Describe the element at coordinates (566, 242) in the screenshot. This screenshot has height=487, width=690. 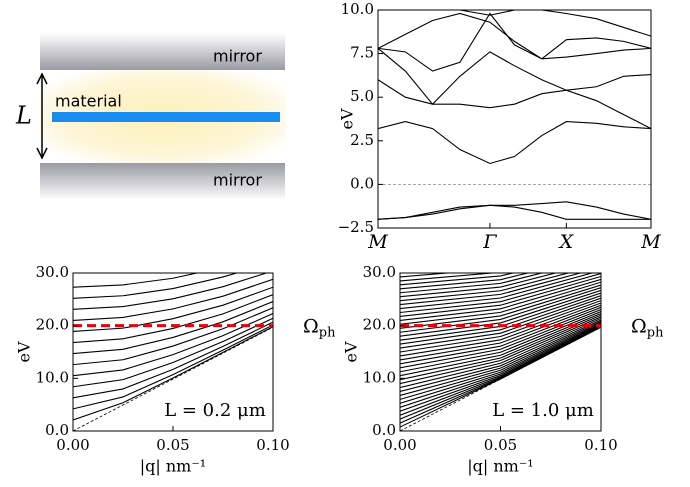
I see `x-tick-label: X` at that location.